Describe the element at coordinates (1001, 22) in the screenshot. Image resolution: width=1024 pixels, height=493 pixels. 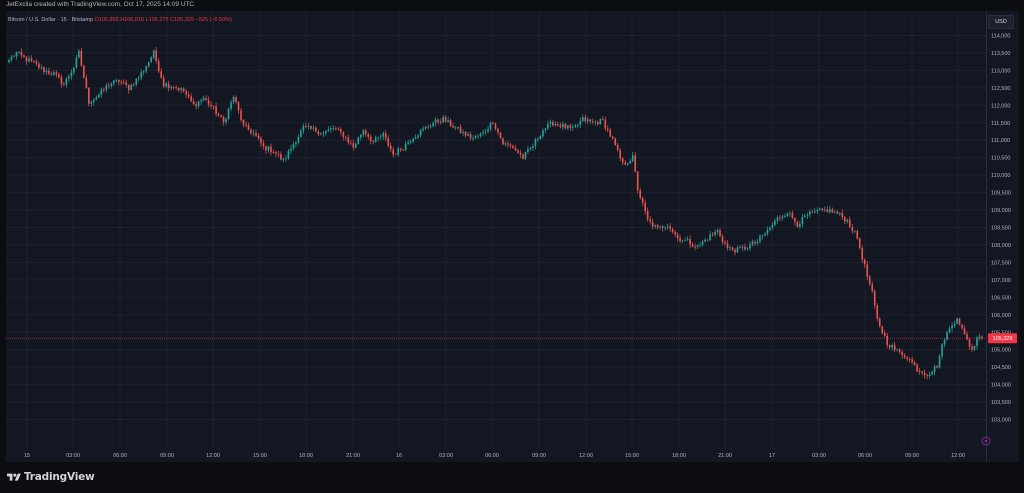
I see `currency-label: USD` at that location.